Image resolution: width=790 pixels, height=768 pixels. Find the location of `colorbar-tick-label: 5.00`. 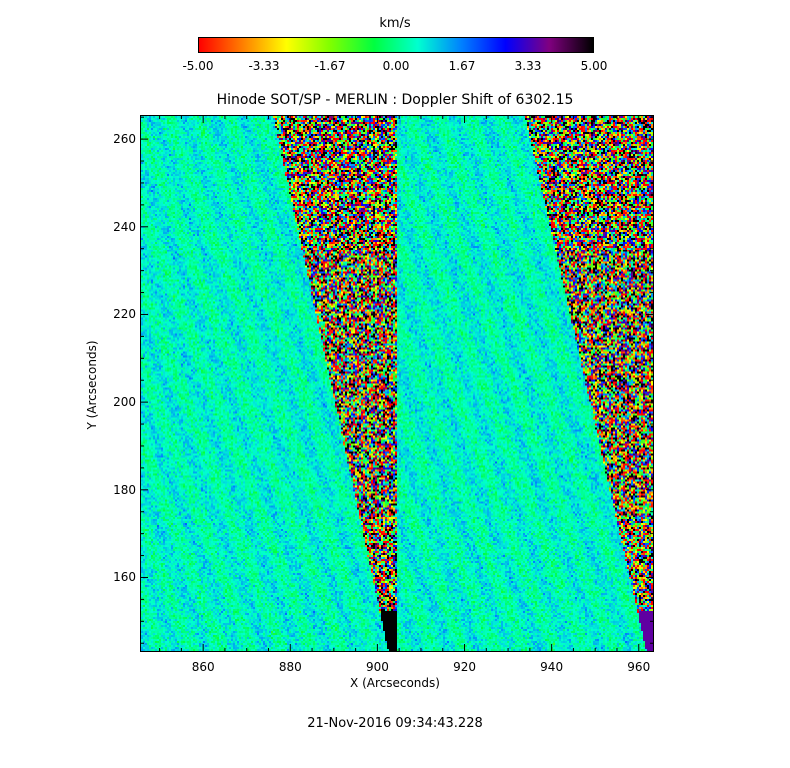

colorbar-tick-label: 5.00 is located at coordinates (594, 66).